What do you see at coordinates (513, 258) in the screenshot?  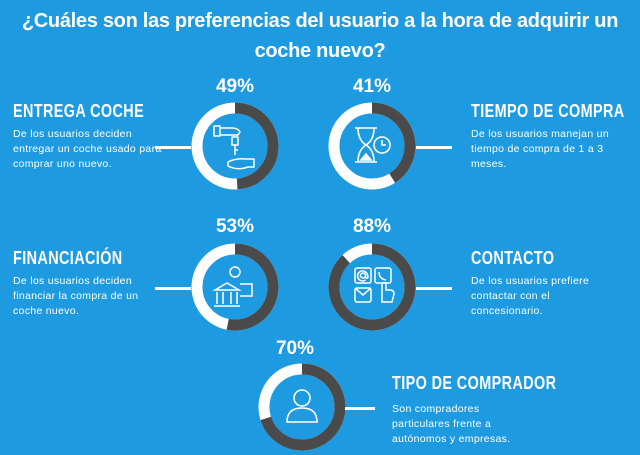 I see `heading-contacto: CONTACTO` at bounding box center [513, 258].